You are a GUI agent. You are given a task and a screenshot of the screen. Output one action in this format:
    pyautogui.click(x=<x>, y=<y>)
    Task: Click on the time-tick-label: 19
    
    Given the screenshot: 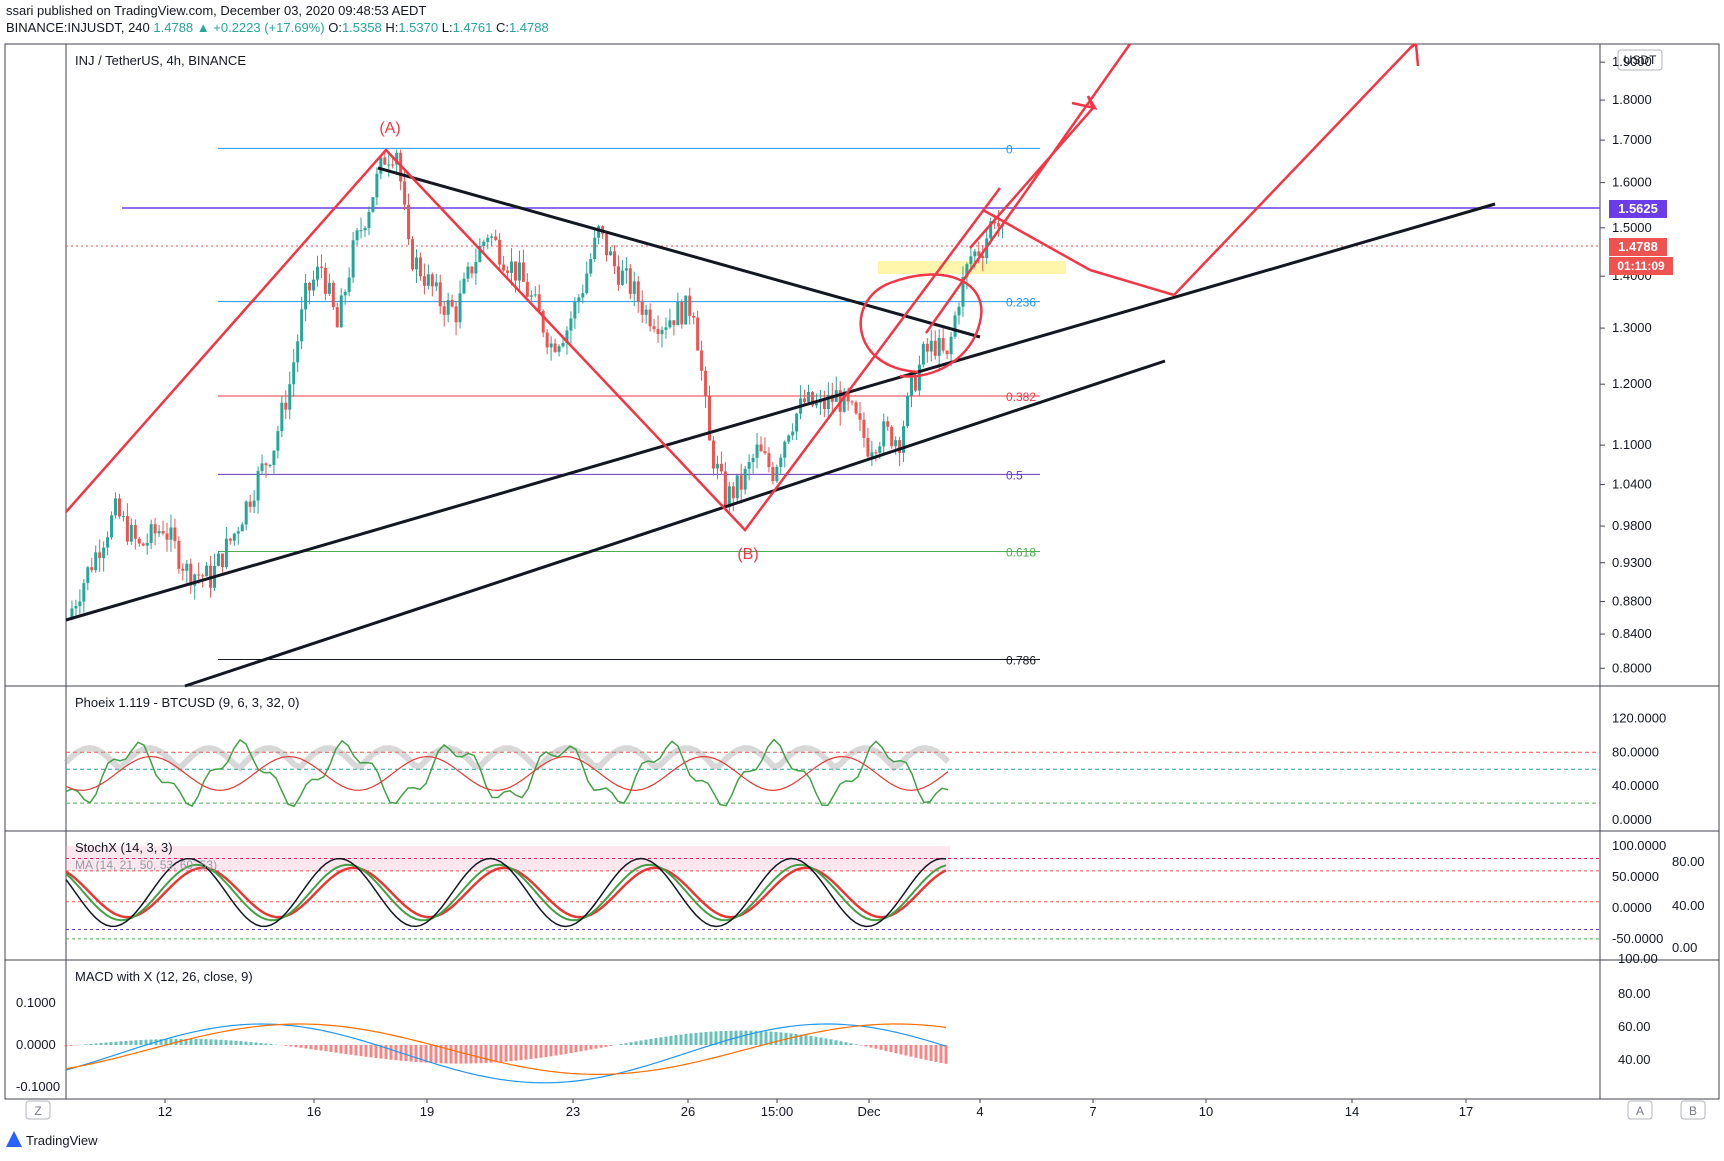 What is the action you would take?
    pyautogui.click(x=427, y=1111)
    